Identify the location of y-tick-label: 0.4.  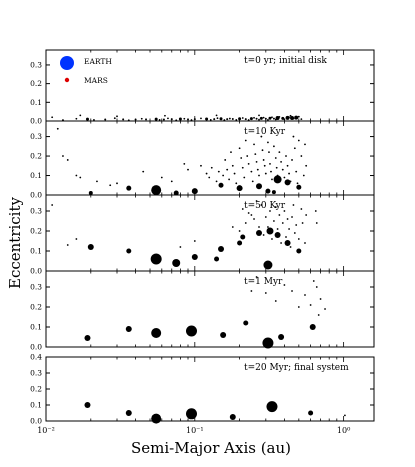
(36, 357).